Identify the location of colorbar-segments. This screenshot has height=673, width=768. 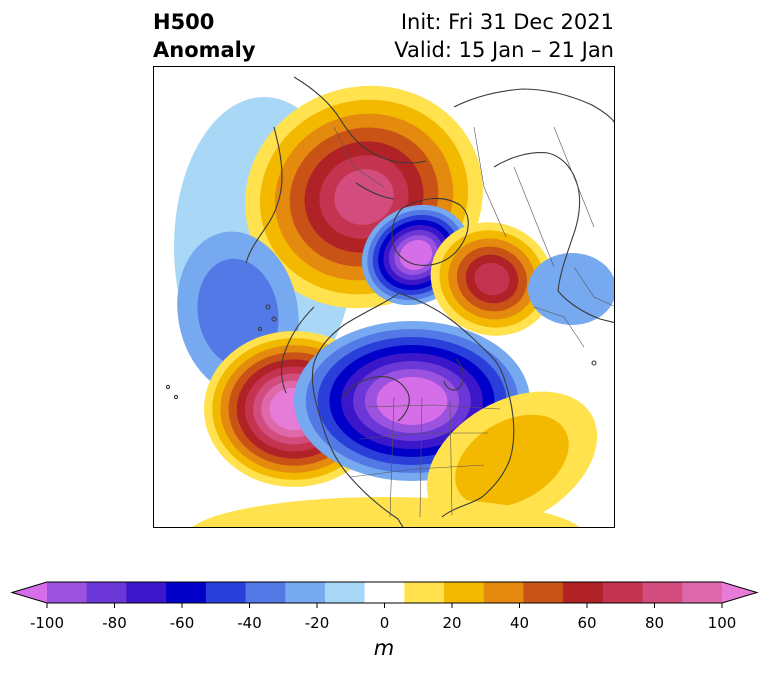
(384, 592).